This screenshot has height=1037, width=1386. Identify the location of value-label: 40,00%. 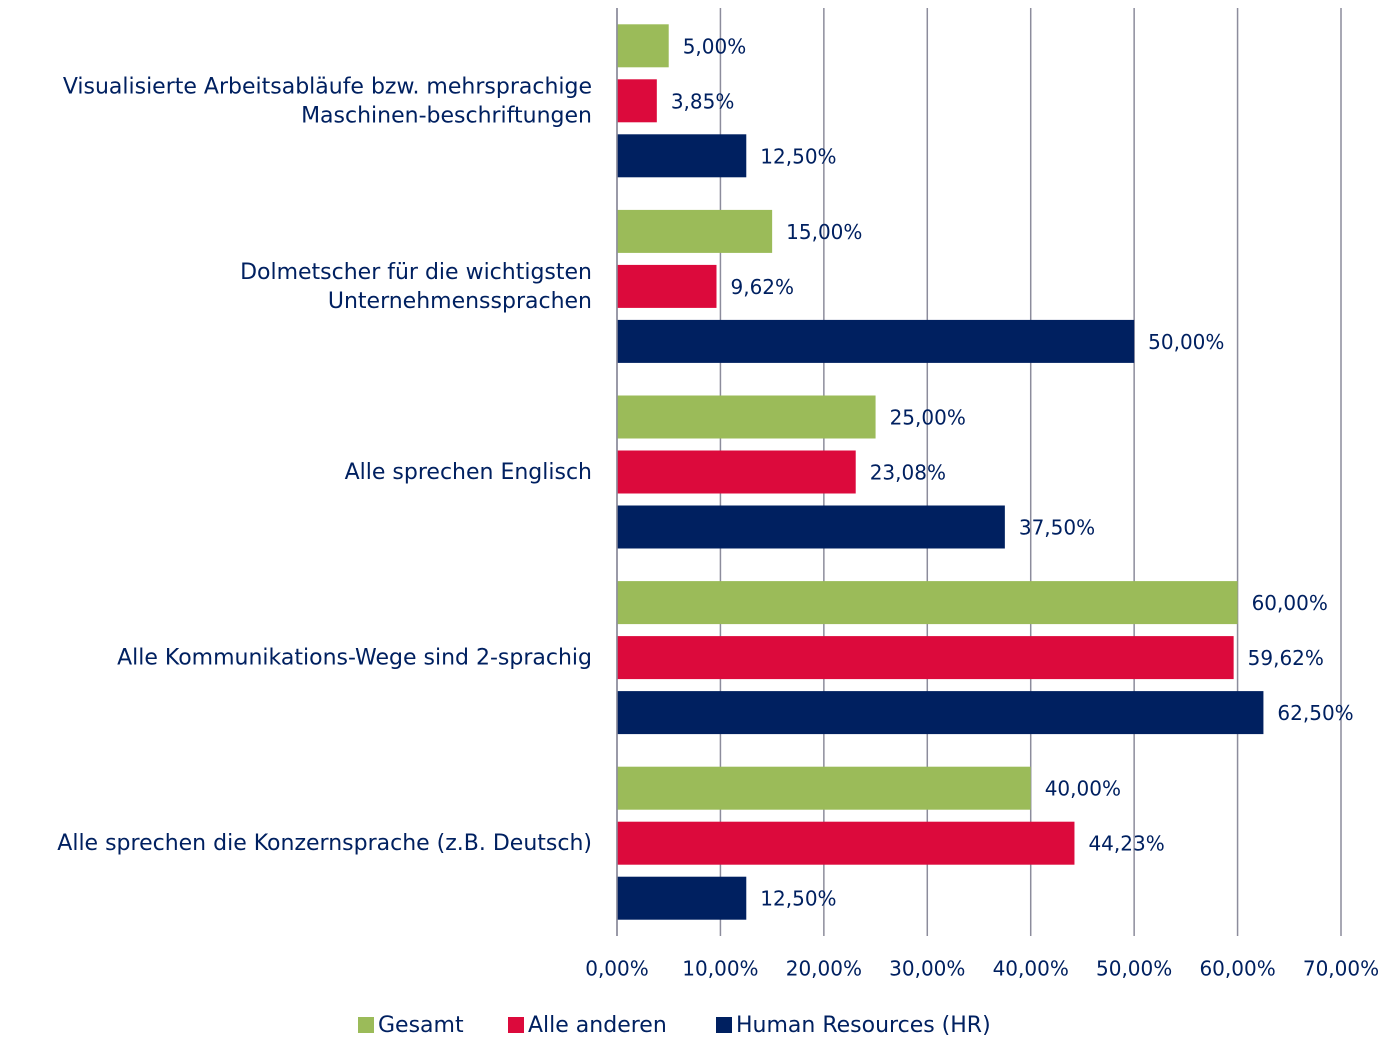
(1083, 789).